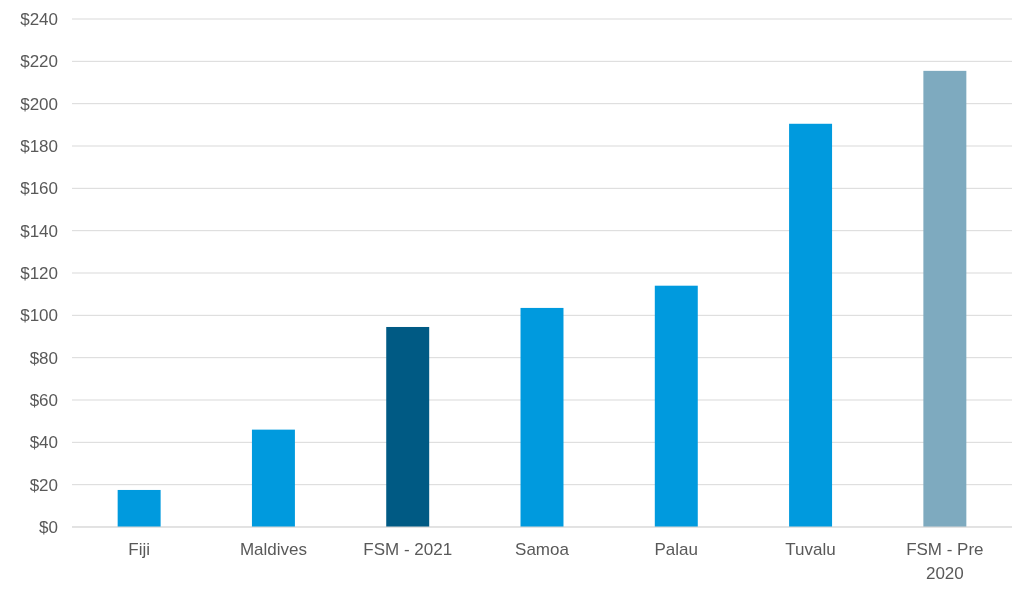 The image size is (1018, 592). Describe the element at coordinates (945, 561) in the screenshot. I see `x-tick-label: FSM - Pre 2020` at that location.